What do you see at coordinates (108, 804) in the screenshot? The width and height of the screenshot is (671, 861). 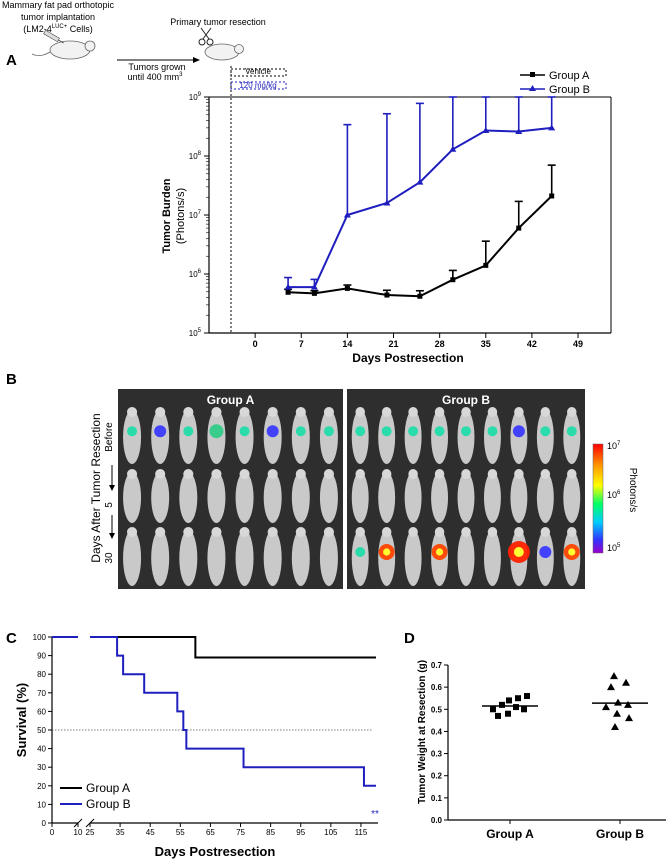 I see `legend-c-group-b: Group B` at bounding box center [108, 804].